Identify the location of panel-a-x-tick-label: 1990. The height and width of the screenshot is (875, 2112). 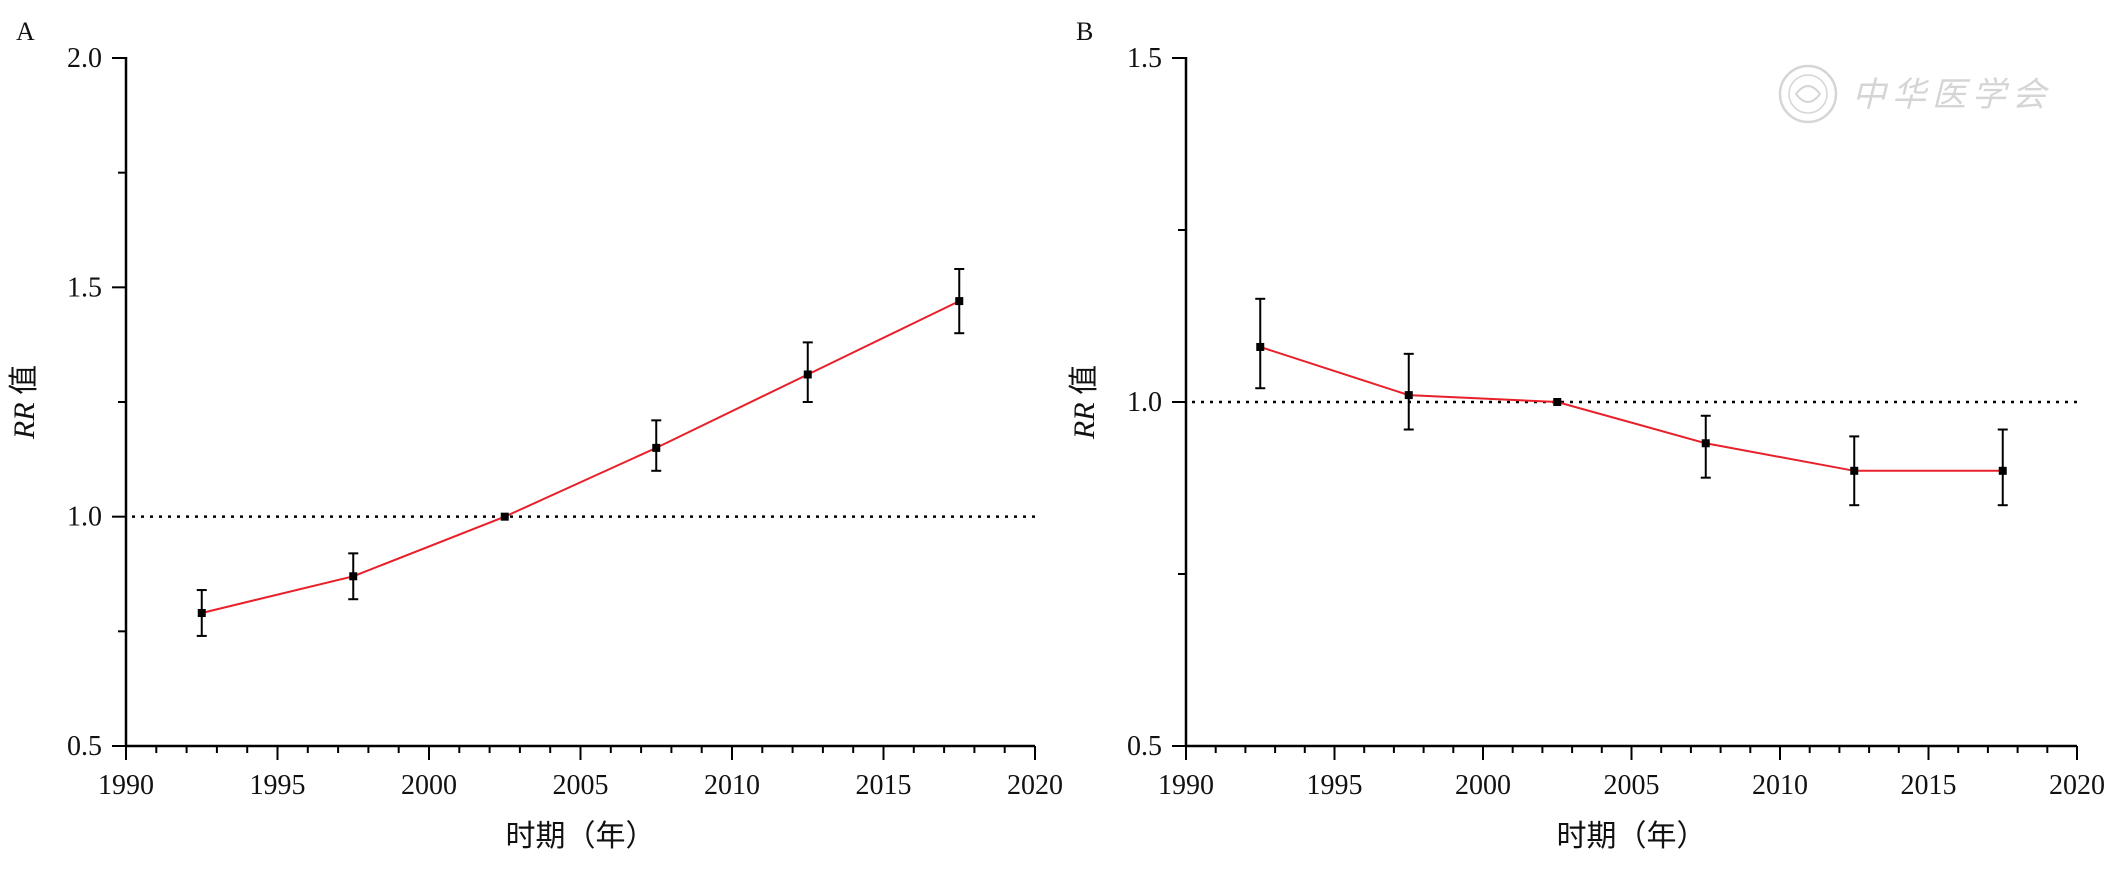
(126, 785).